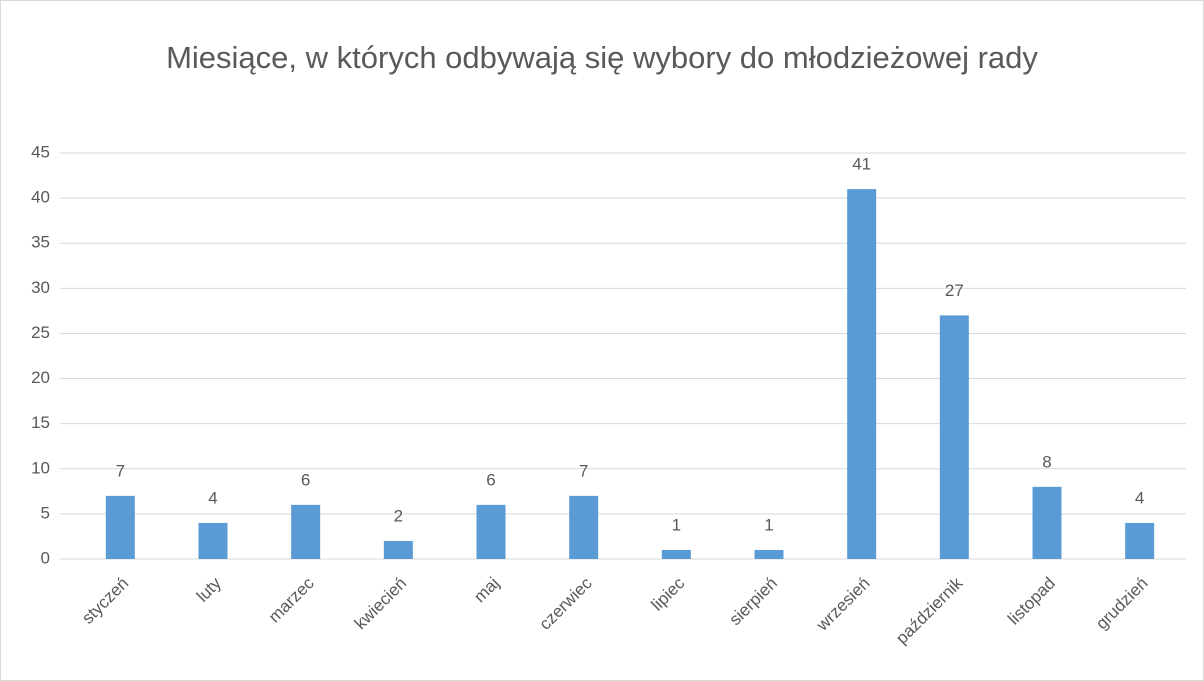 The width and height of the screenshot is (1204, 681). Describe the element at coordinates (40, 287) in the screenshot. I see `y-tick-label: 30` at that location.